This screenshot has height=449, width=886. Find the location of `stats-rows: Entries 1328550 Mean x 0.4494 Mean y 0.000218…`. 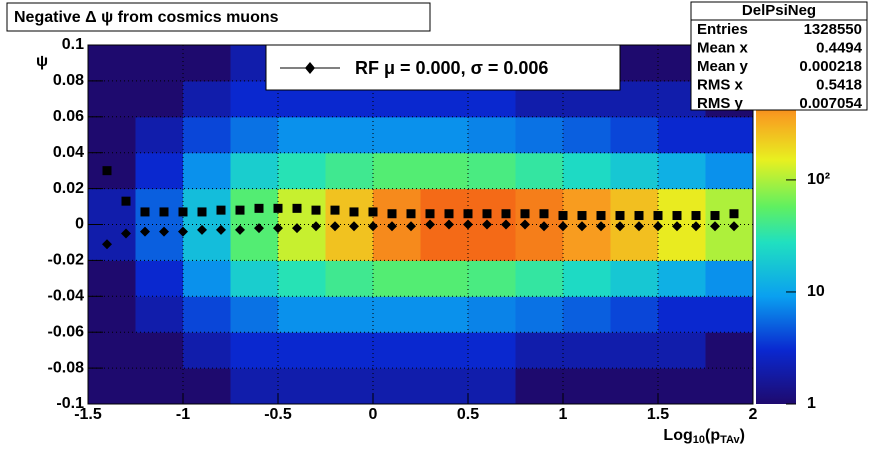

stats-rows: Entries 1328550 Mean x 0.4494 Mean y 0.000218… is located at coordinates (780, 66).